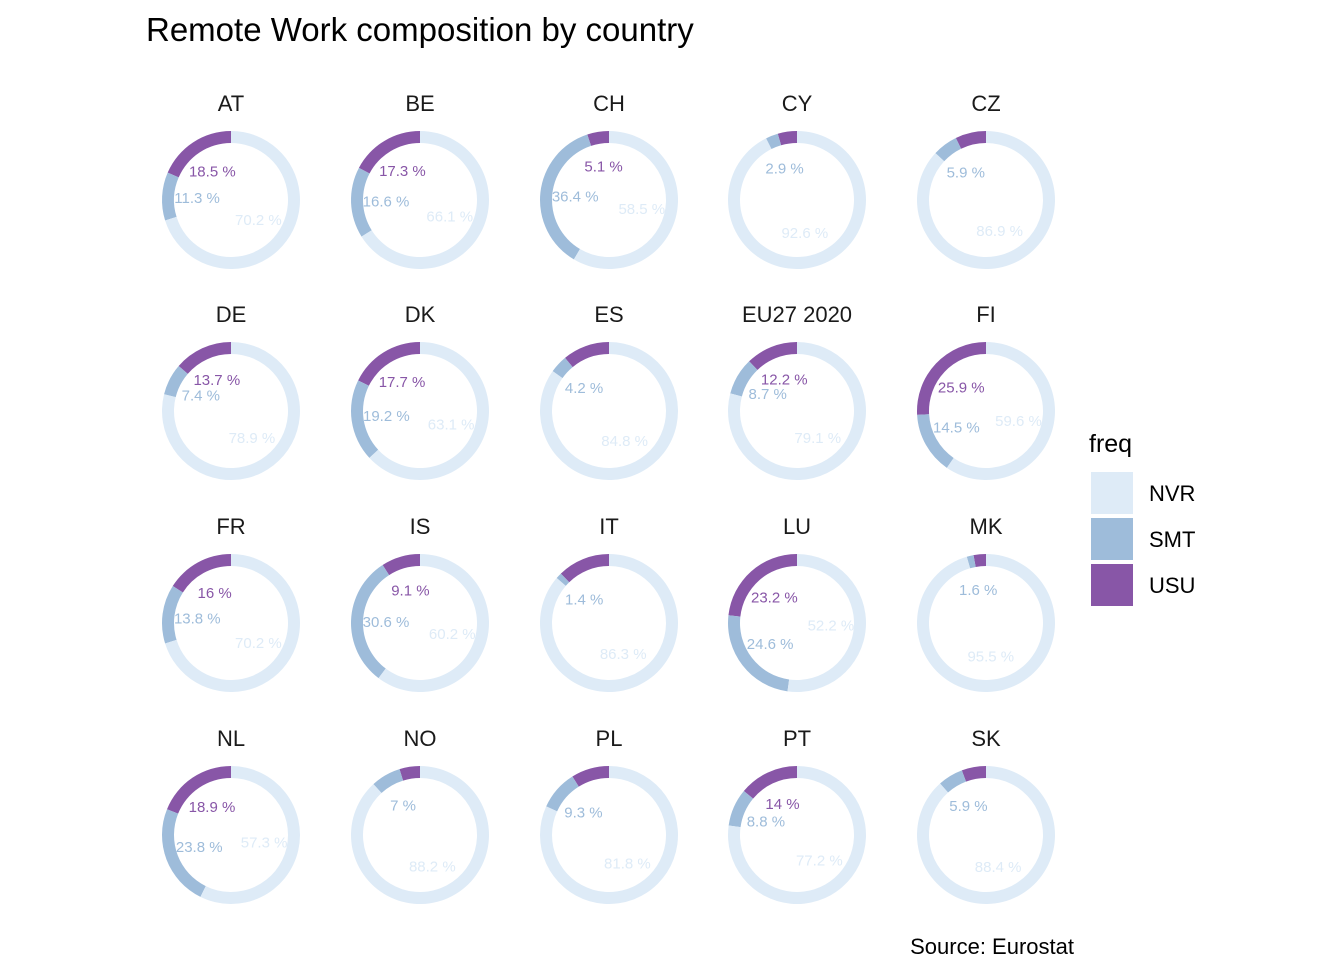 The height and width of the screenshot is (960, 1344). Describe the element at coordinates (999, 231) in the screenshot. I see `data-label-nvr: 86.9 %` at that location.